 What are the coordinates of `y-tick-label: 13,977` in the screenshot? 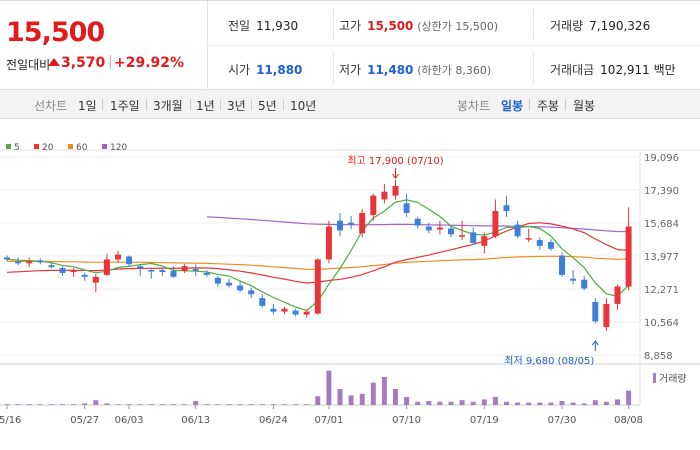 It's located at (661, 257).